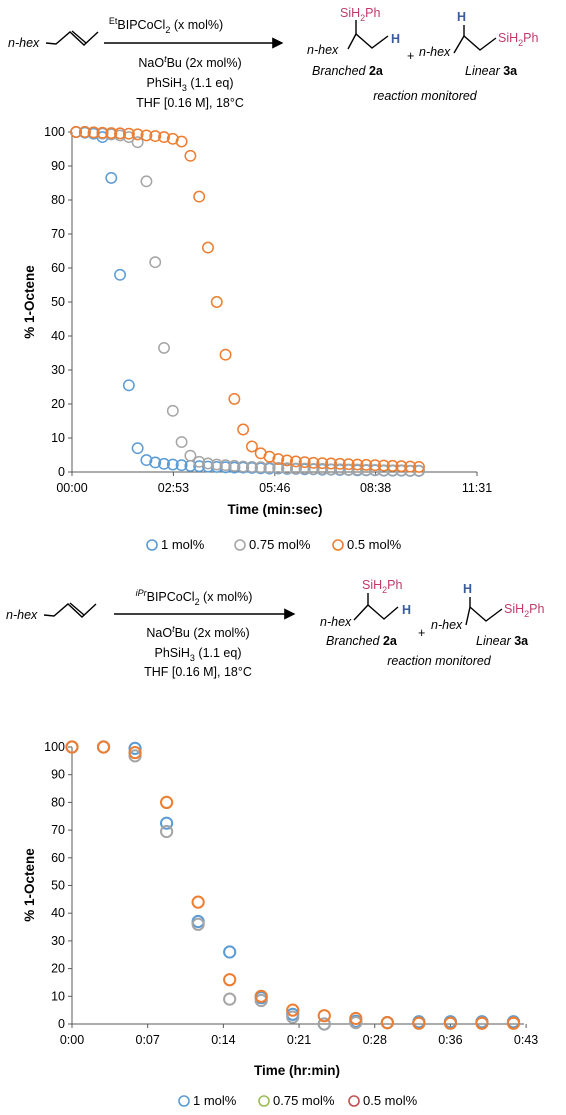  I want to click on branched-structure, so click(368, 41).